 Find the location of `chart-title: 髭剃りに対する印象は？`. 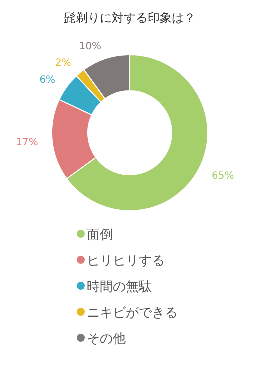

chart-title: 髭剃りに対する印象は？ is located at coordinates (130, 18).